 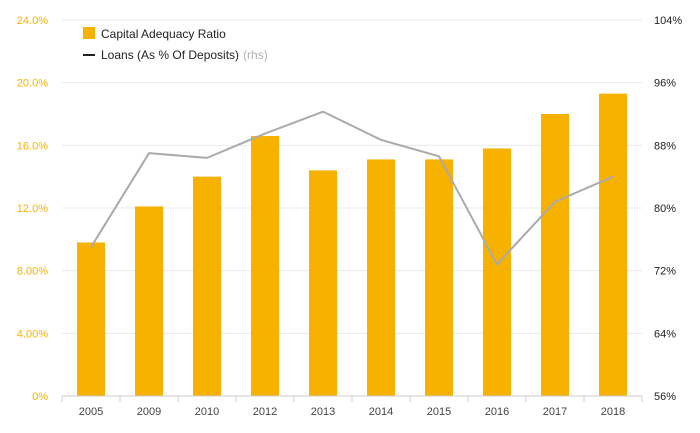 I want to click on y-right-tick-label: 64%, so click(x=665, y=334).